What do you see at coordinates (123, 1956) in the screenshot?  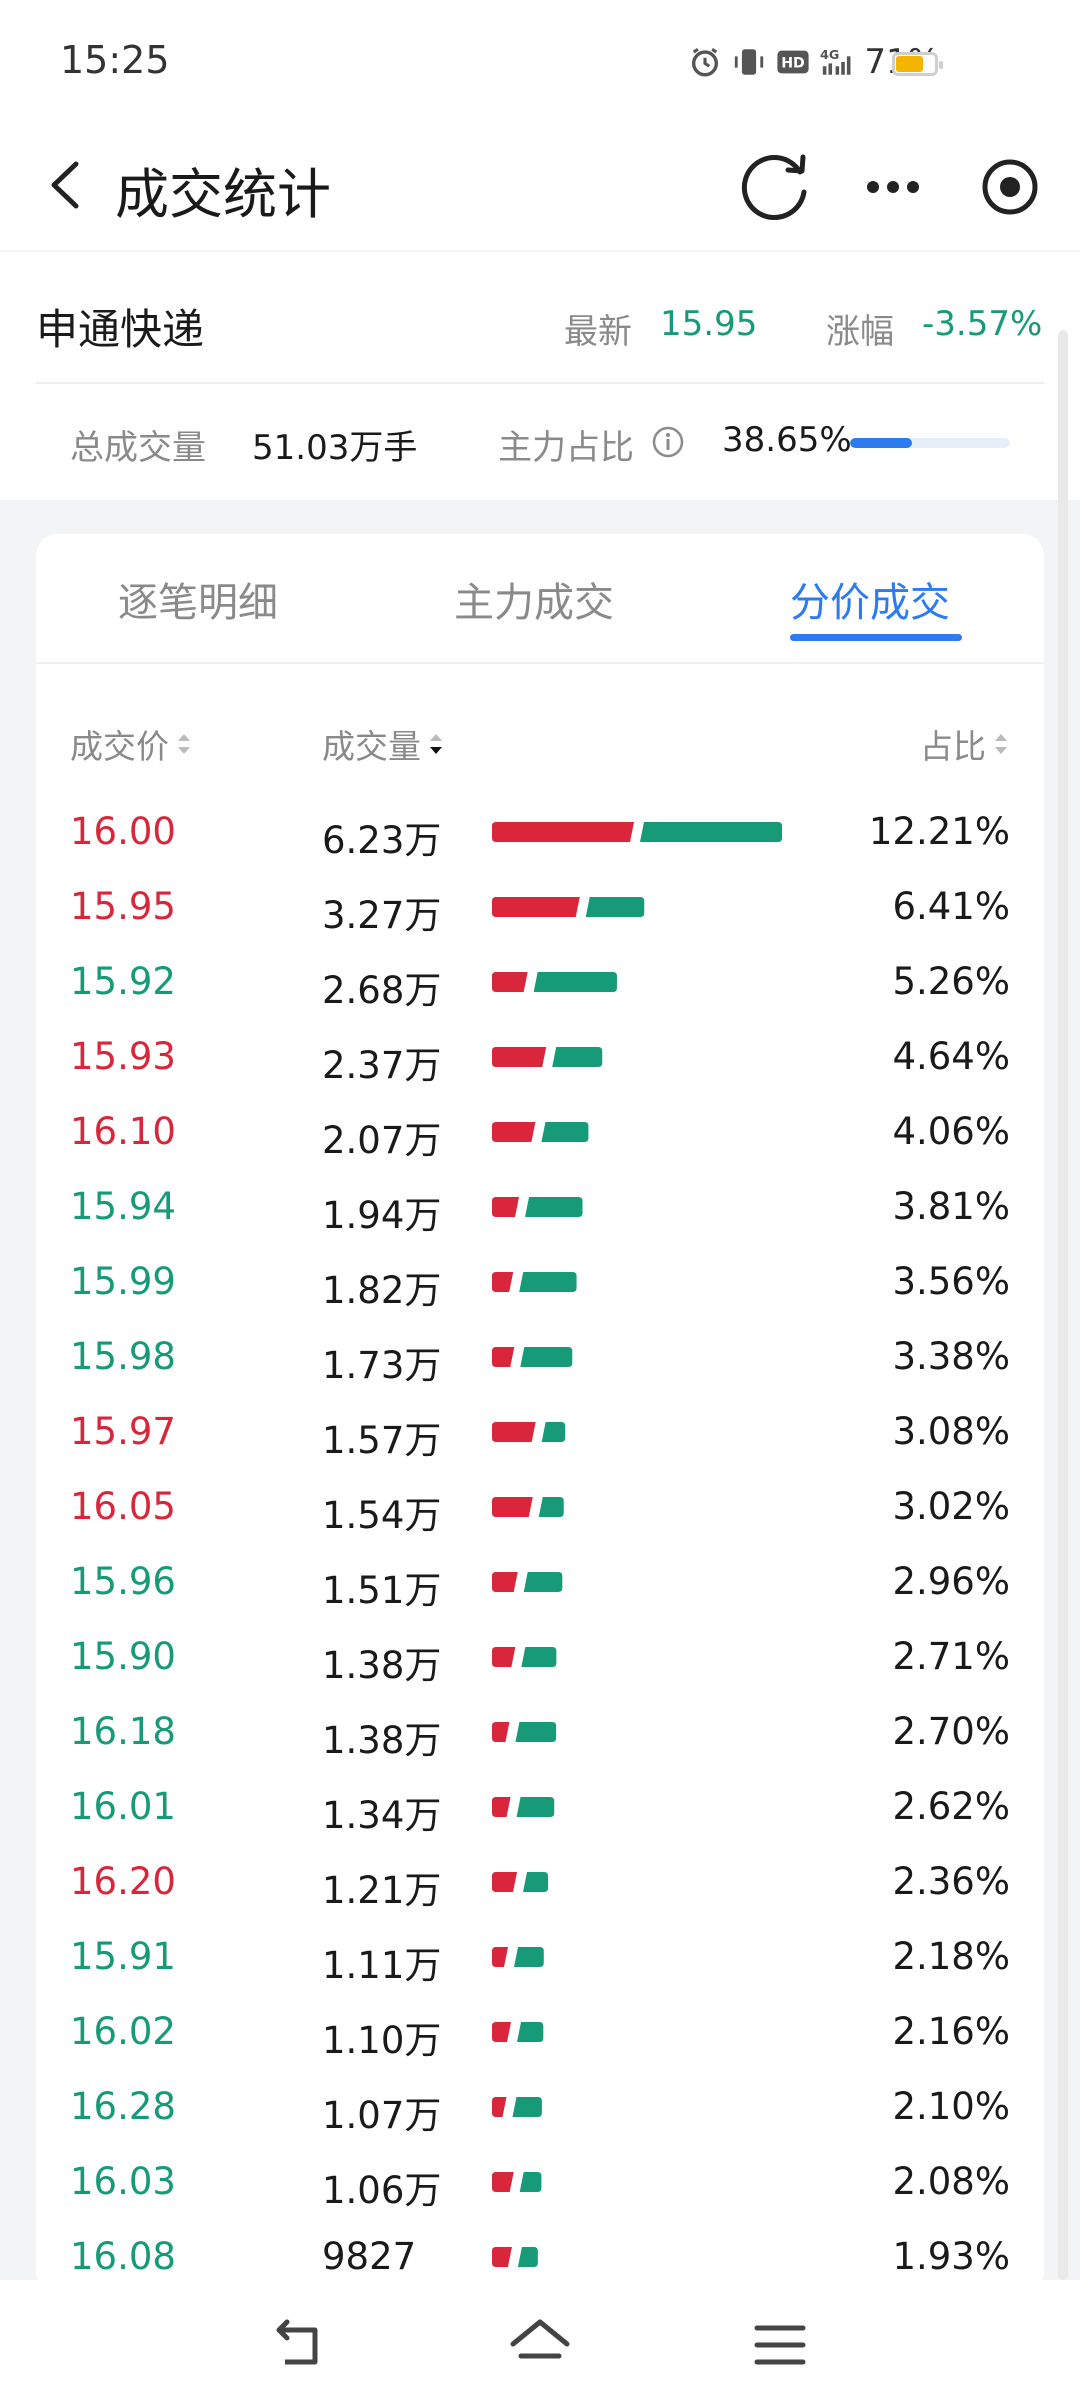 I see `row-price: 15.91` at bounding box center [123, 1956].